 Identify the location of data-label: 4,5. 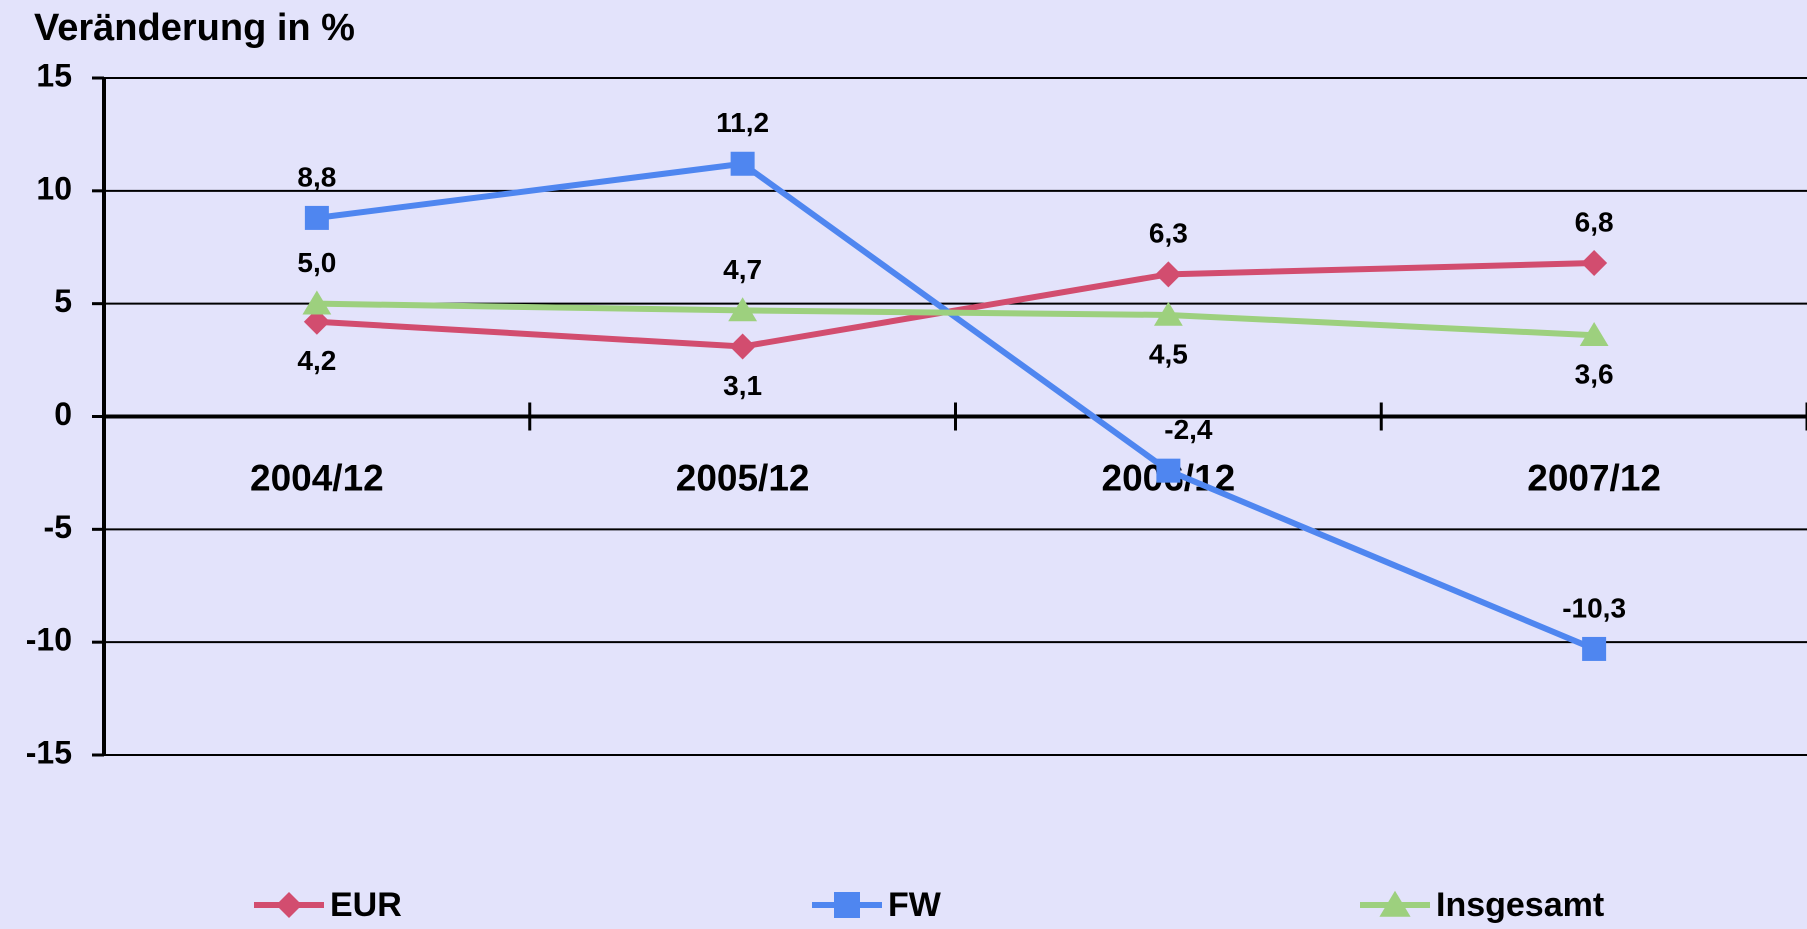
(1168, 353).